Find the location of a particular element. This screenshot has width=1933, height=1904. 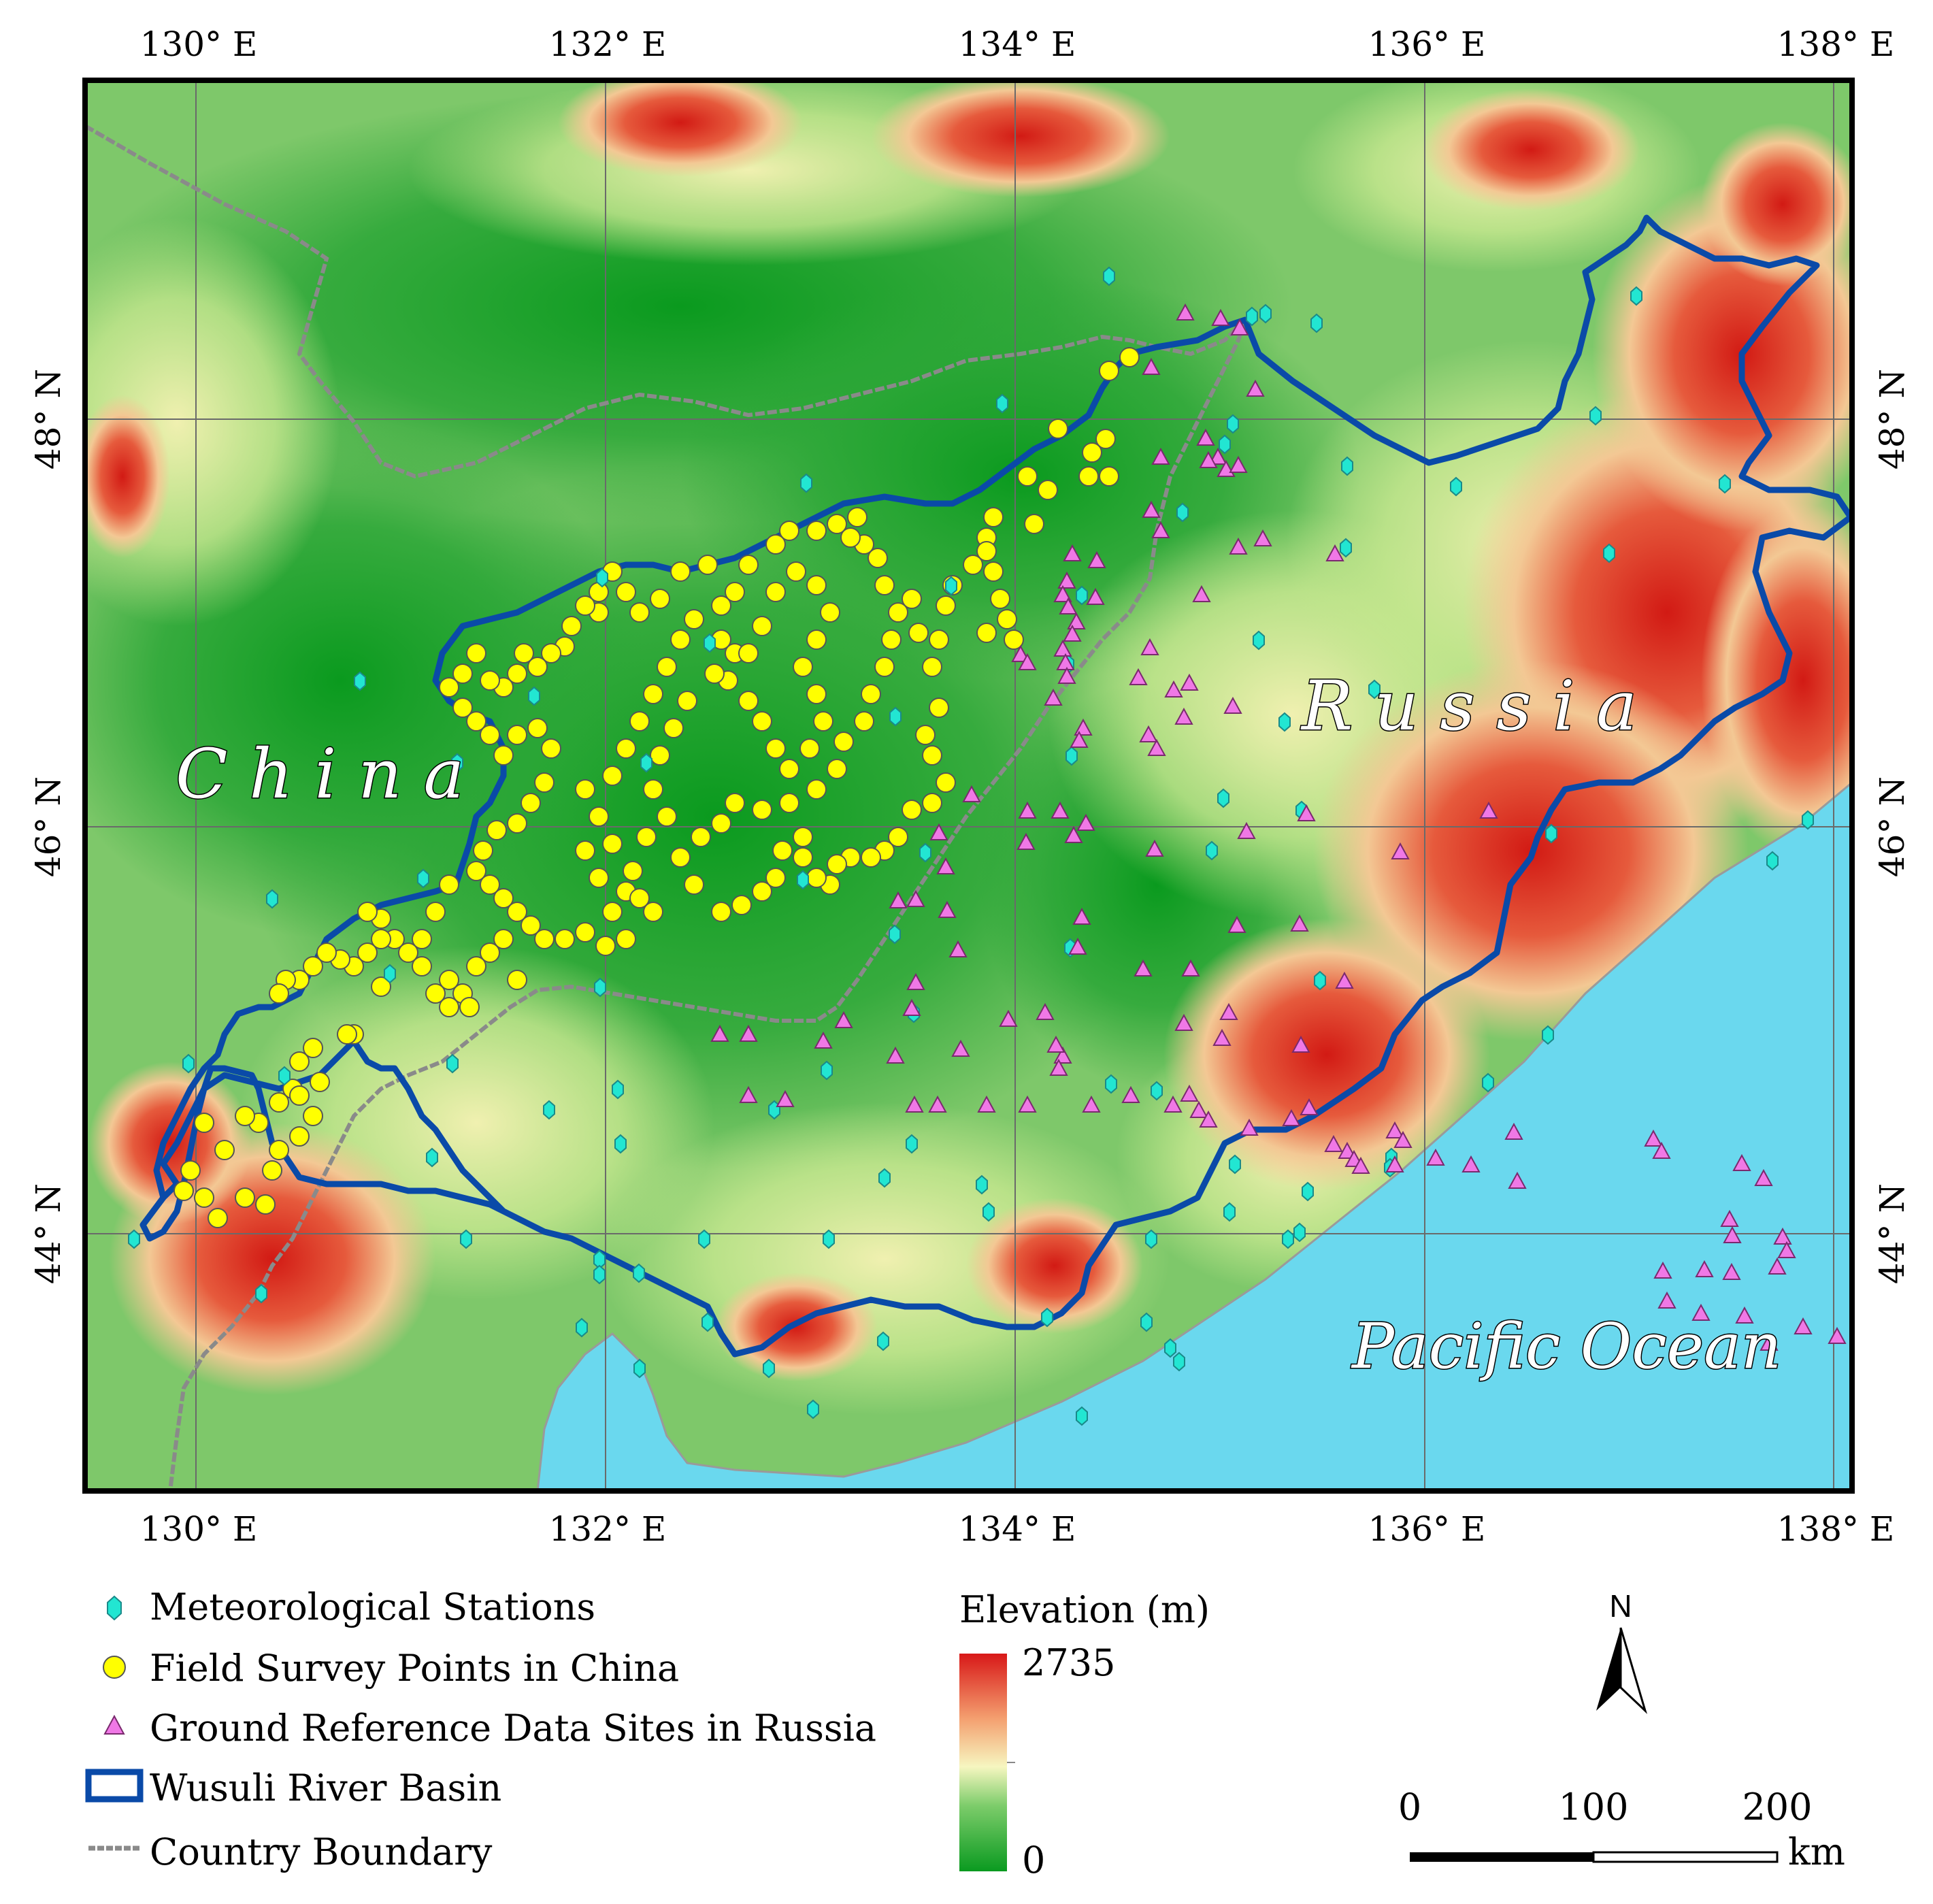

legend-boundary: Country Boundary is located at coordinates (321, 1852).